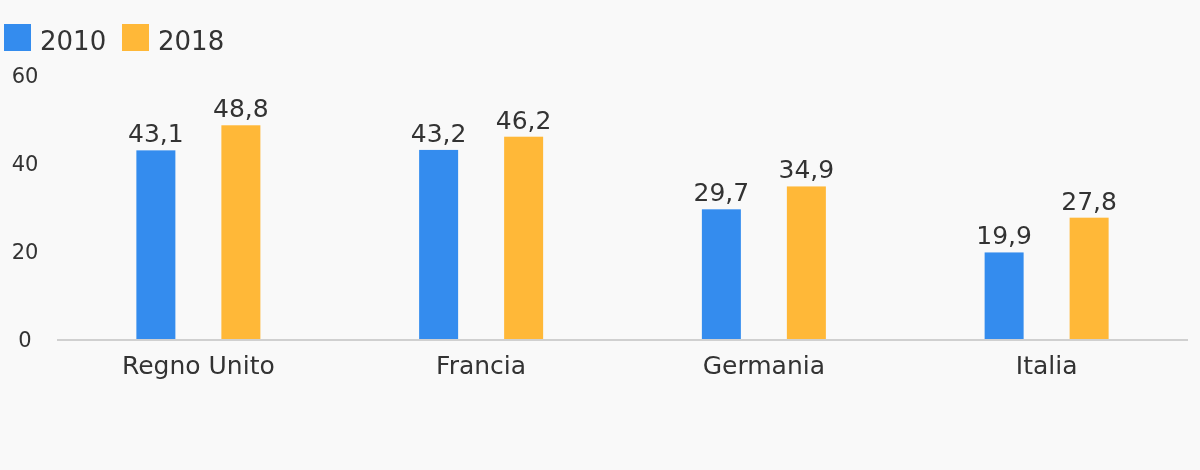 This screenshot has width=1200, height=470. What do you see at coordinates (241, 109) in the screenshot?
I see `data-label: 48,8` at bounding box center [241, 109].